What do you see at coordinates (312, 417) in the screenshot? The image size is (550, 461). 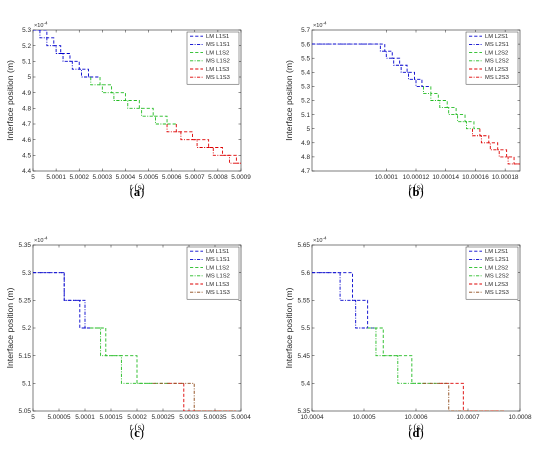 I see `x-tick-label: 10.0004` at bounding box center [312, 417].